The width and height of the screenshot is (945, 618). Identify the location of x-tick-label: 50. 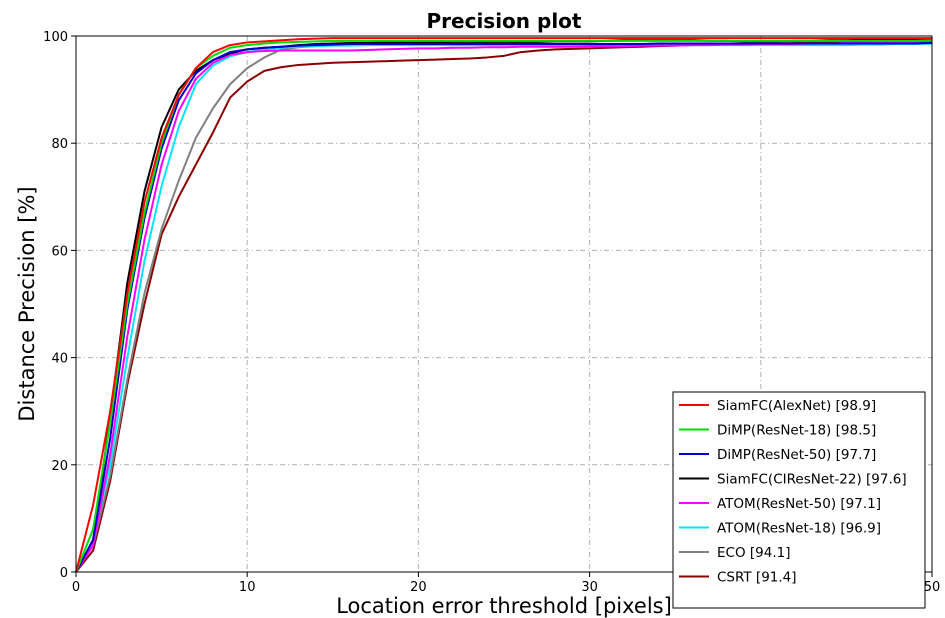
(932, 587).